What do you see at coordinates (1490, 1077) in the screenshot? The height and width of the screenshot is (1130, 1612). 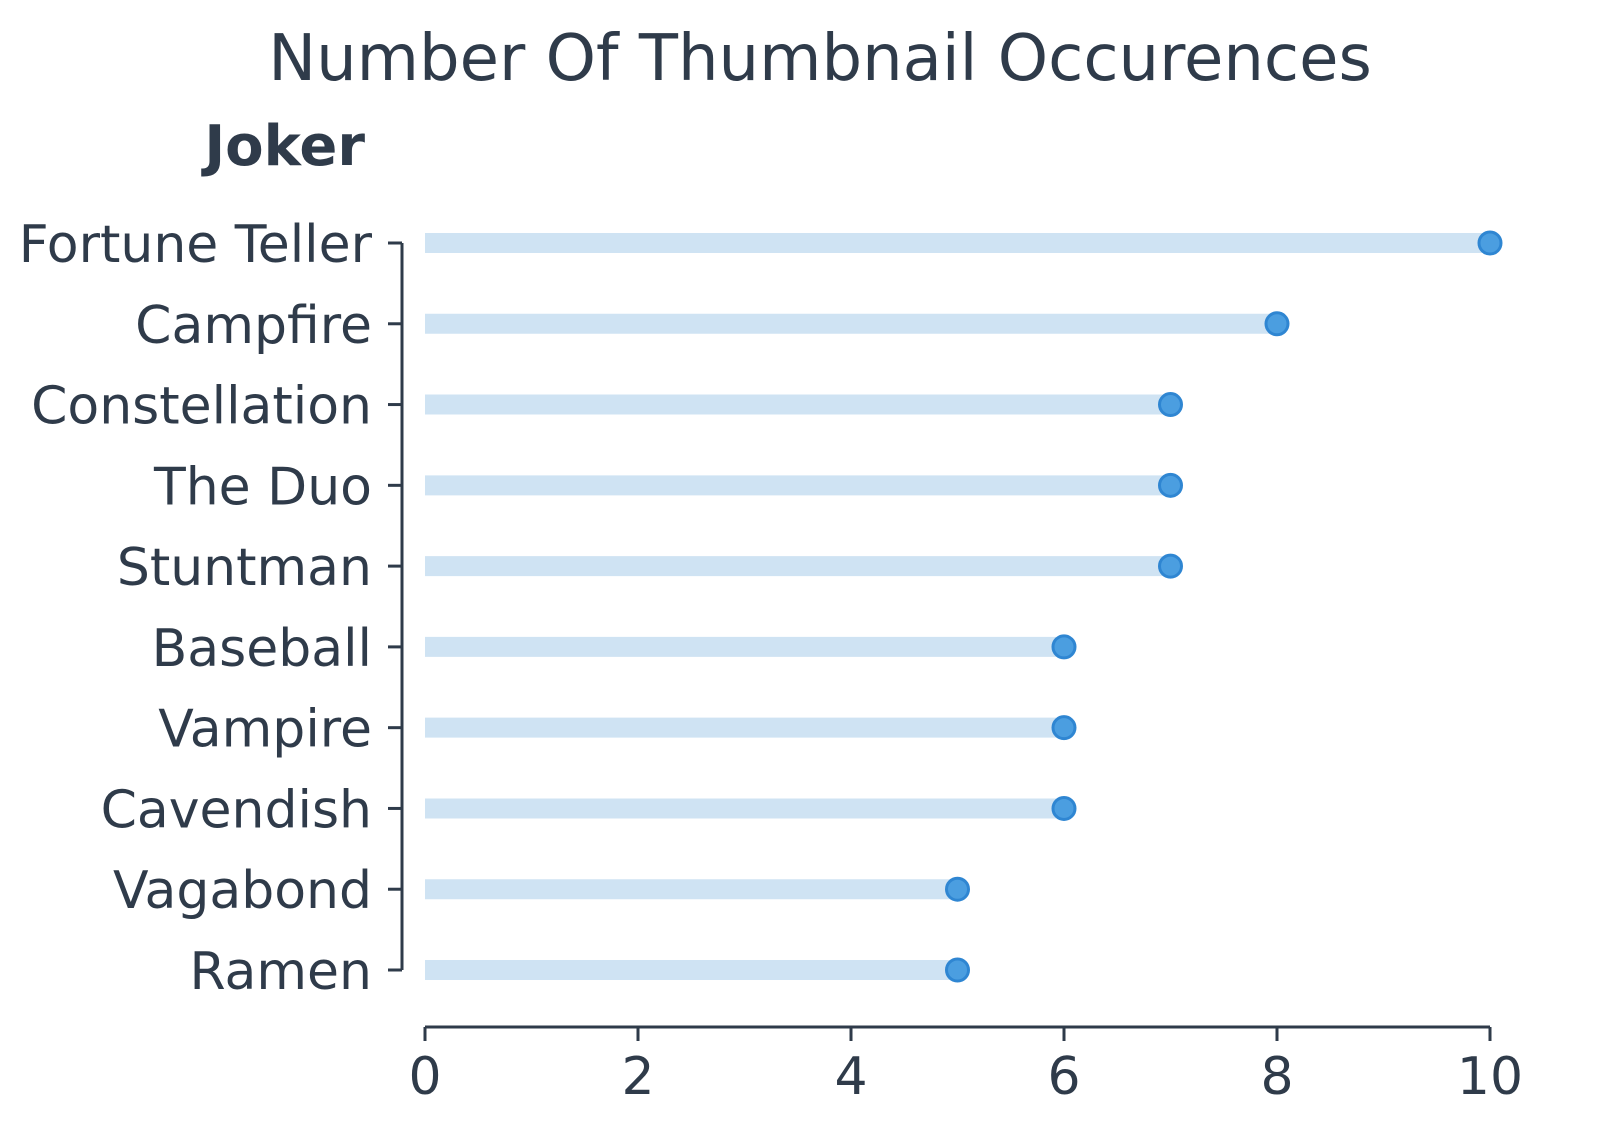 I see `x-tick-label: 10` at bounding box center [1490, 1077].